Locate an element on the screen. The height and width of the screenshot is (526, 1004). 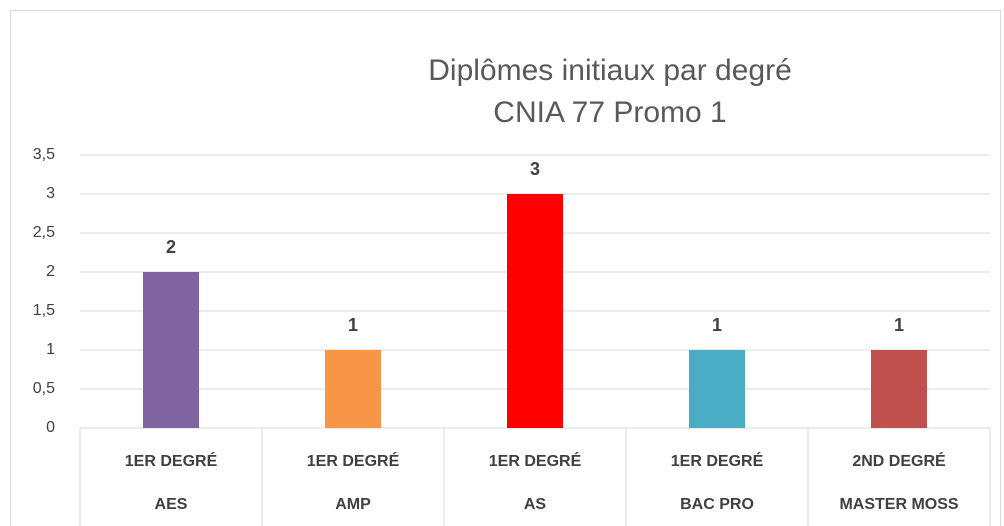
chart-title: Diplômes initiaux par degré is located at coordinates (610, 70).